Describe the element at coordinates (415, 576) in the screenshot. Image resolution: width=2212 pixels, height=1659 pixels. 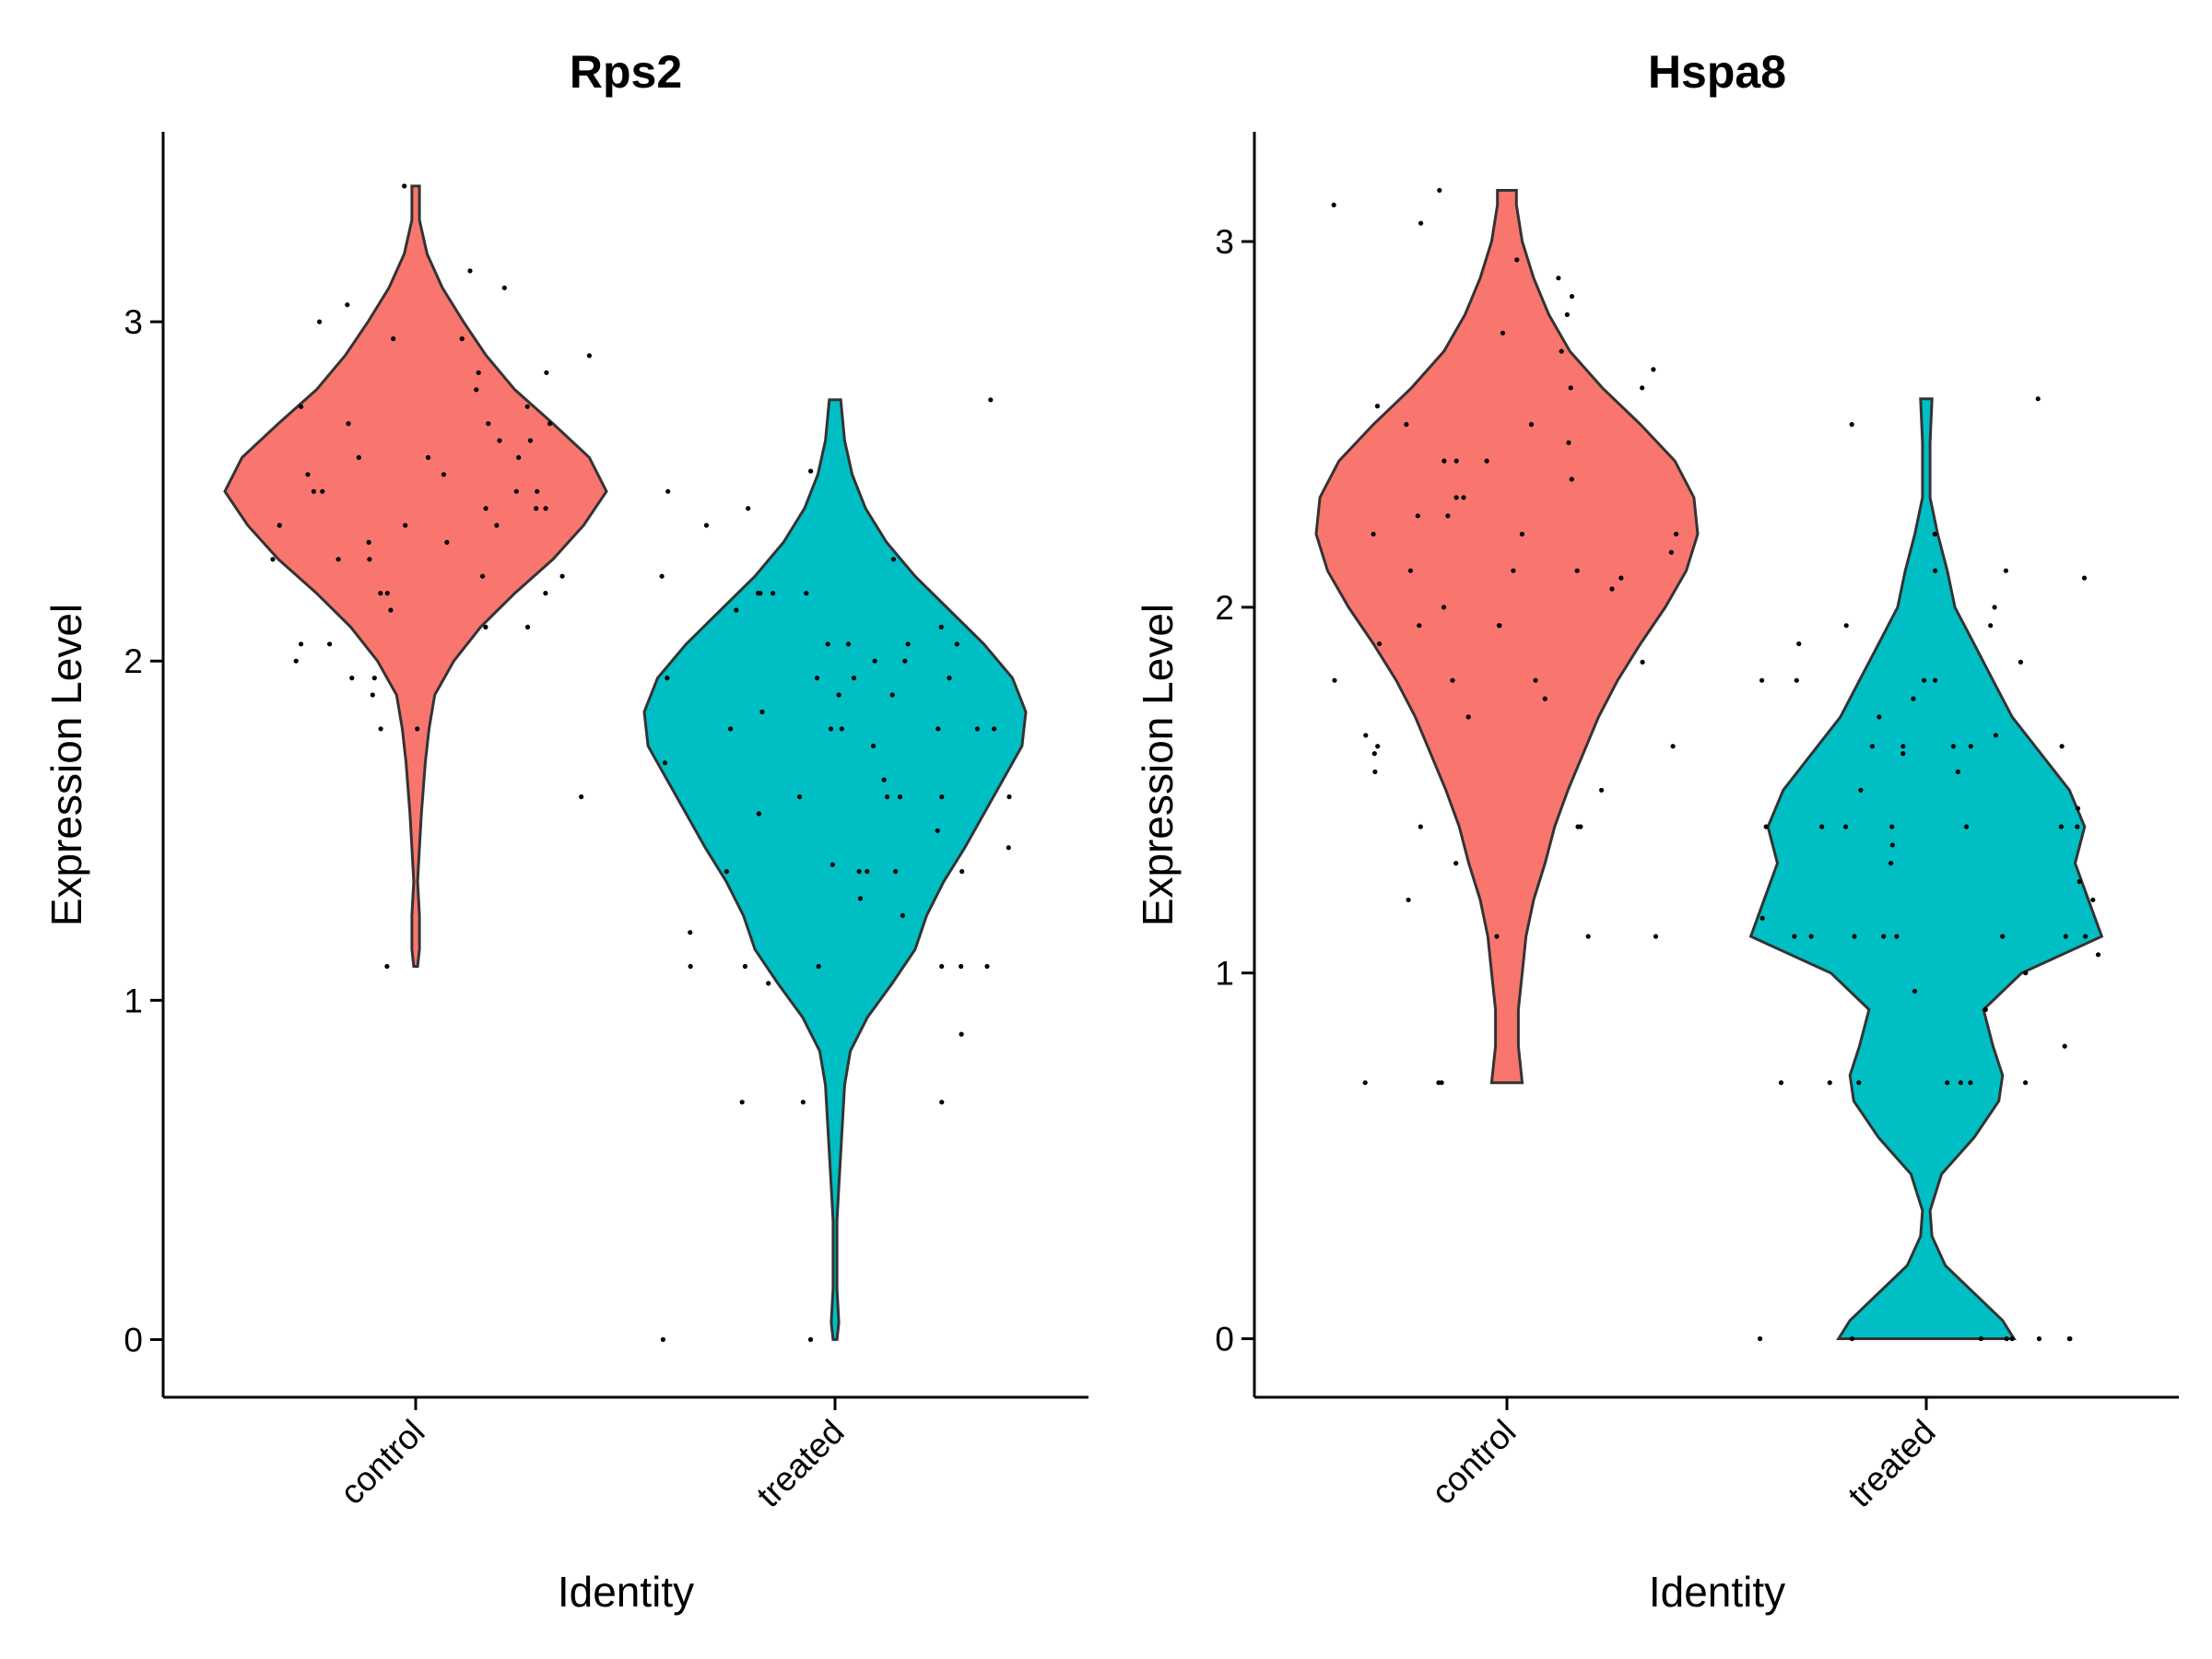
I see `violin-control` at that location.